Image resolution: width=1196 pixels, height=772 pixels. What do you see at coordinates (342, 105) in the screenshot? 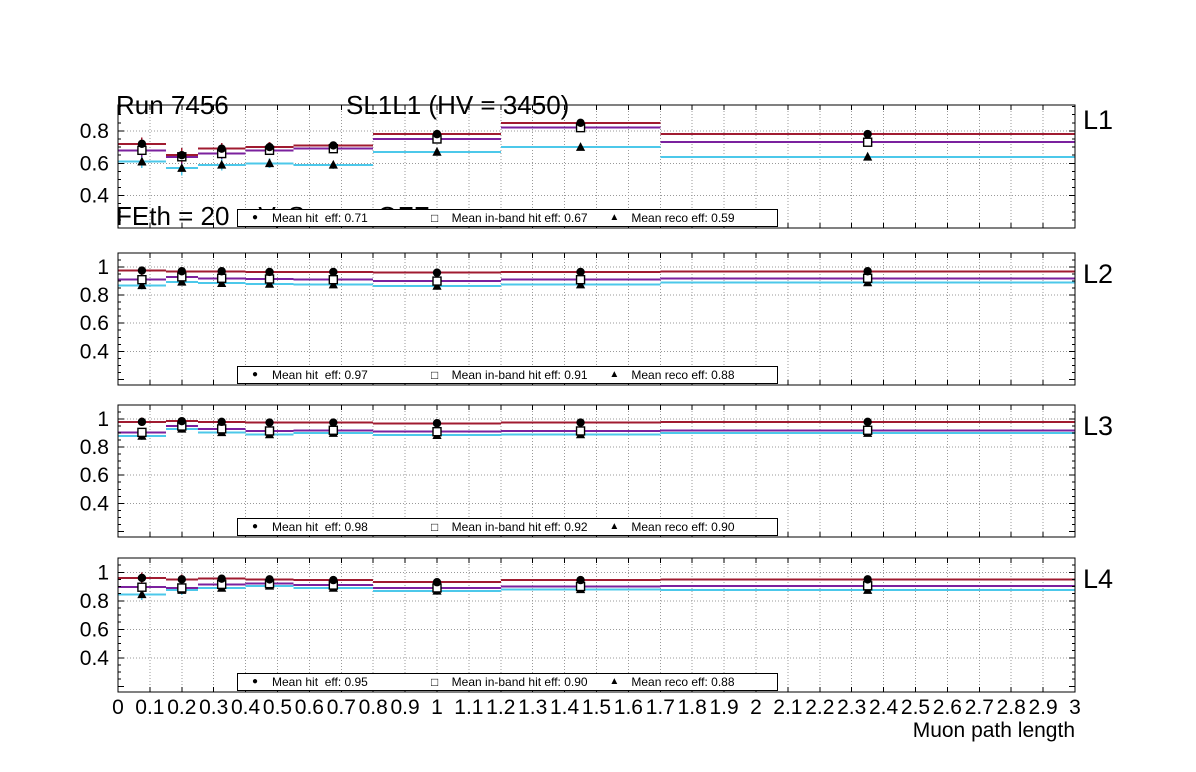
I see `title-line-1: Run 7456 SL1L1 (HV = 3450)` at bounding box center [342, 105].